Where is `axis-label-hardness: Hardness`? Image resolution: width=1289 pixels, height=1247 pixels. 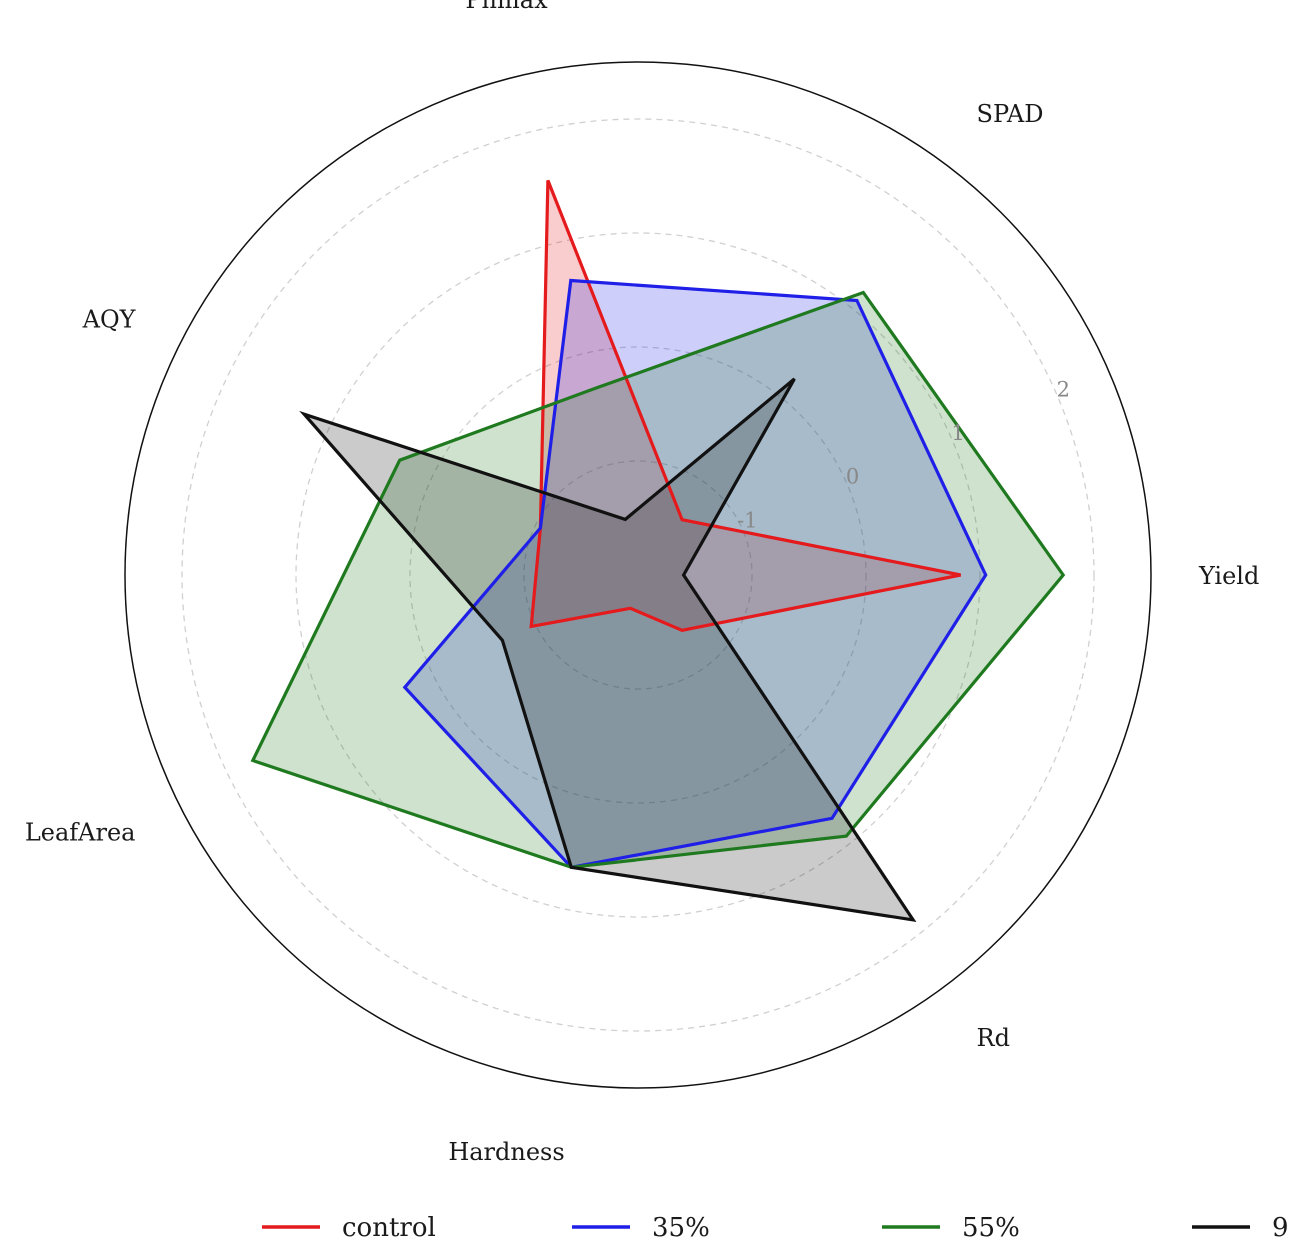
axis-label-hardness: Hardness is located at coordinates (506, 1152).